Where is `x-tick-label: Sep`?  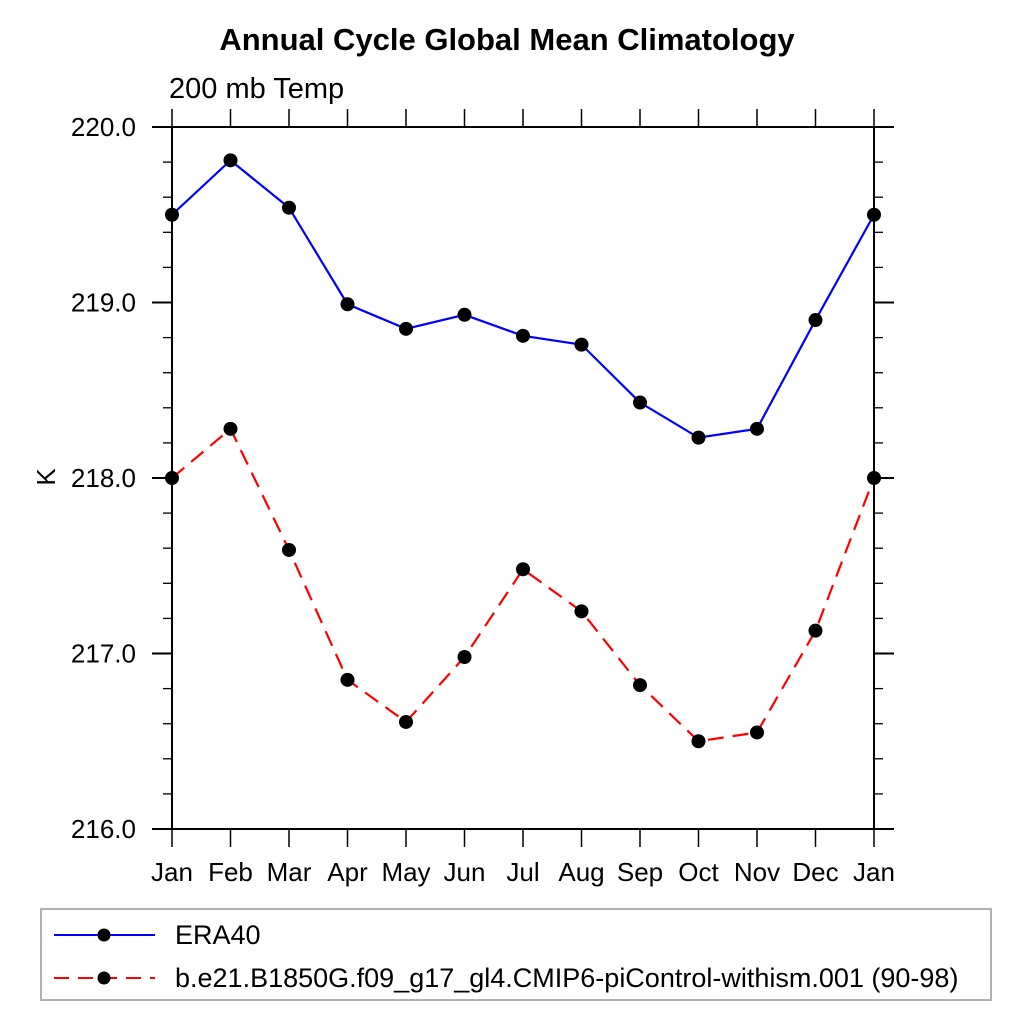 x-tick-label: Sep is located at coordinates (640, 872).